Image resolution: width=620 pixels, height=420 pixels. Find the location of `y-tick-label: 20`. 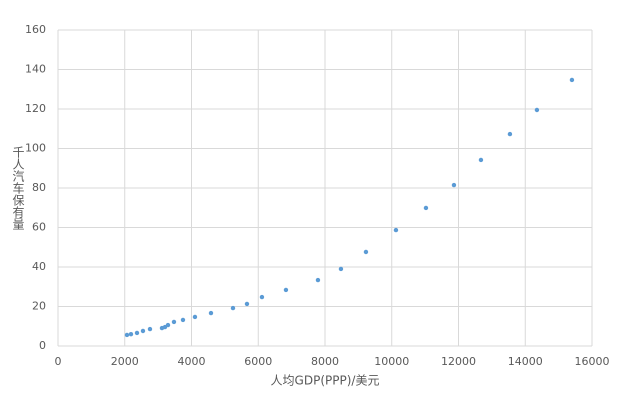

y-tick-label: 20 is located at coordinates (39, 306).